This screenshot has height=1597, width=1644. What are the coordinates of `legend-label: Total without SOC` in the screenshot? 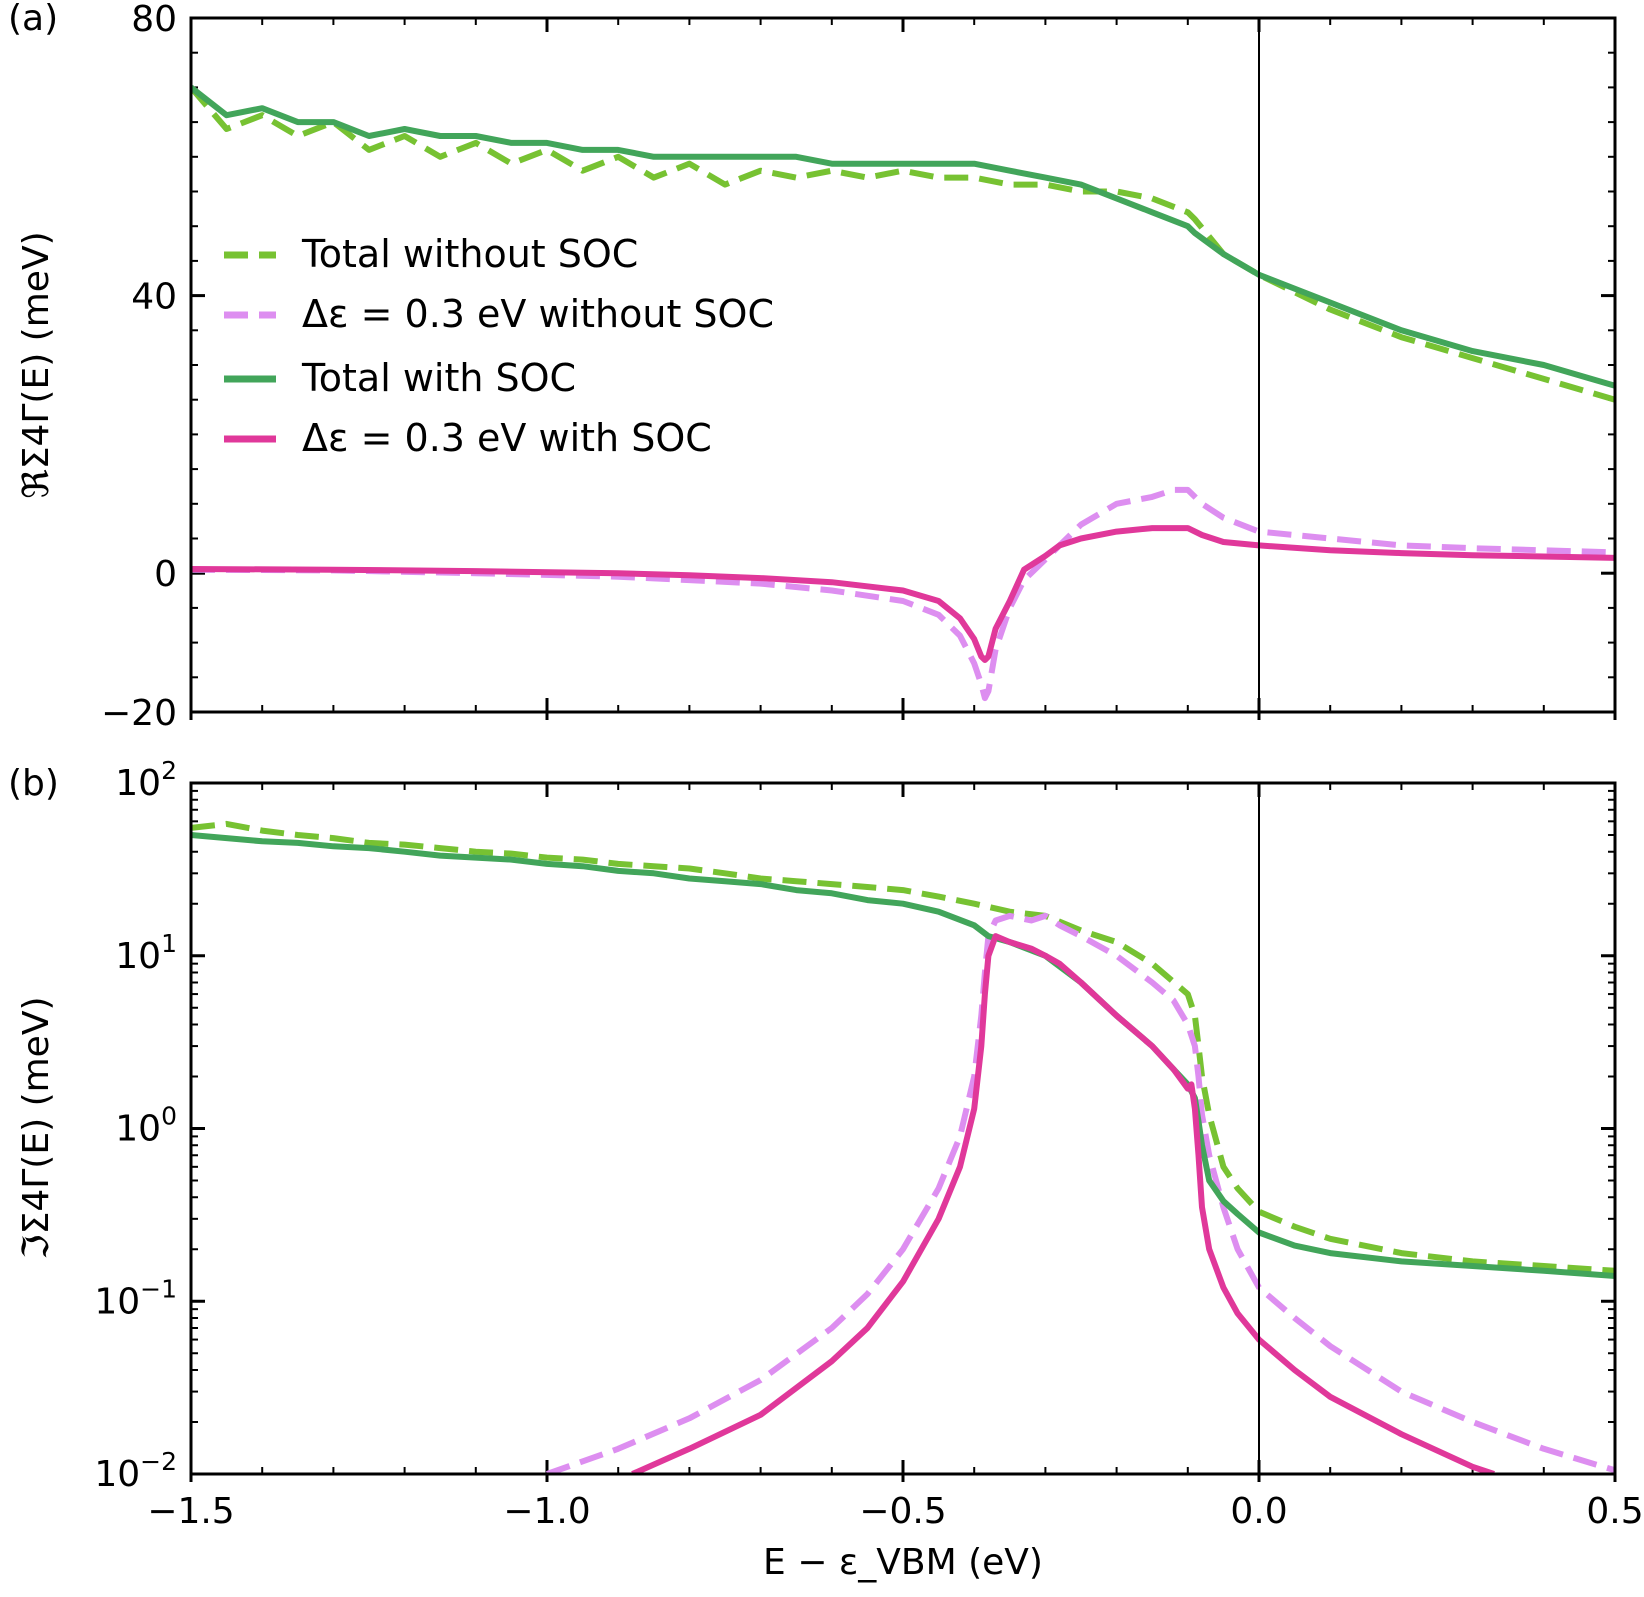 It's located at (469, 254).